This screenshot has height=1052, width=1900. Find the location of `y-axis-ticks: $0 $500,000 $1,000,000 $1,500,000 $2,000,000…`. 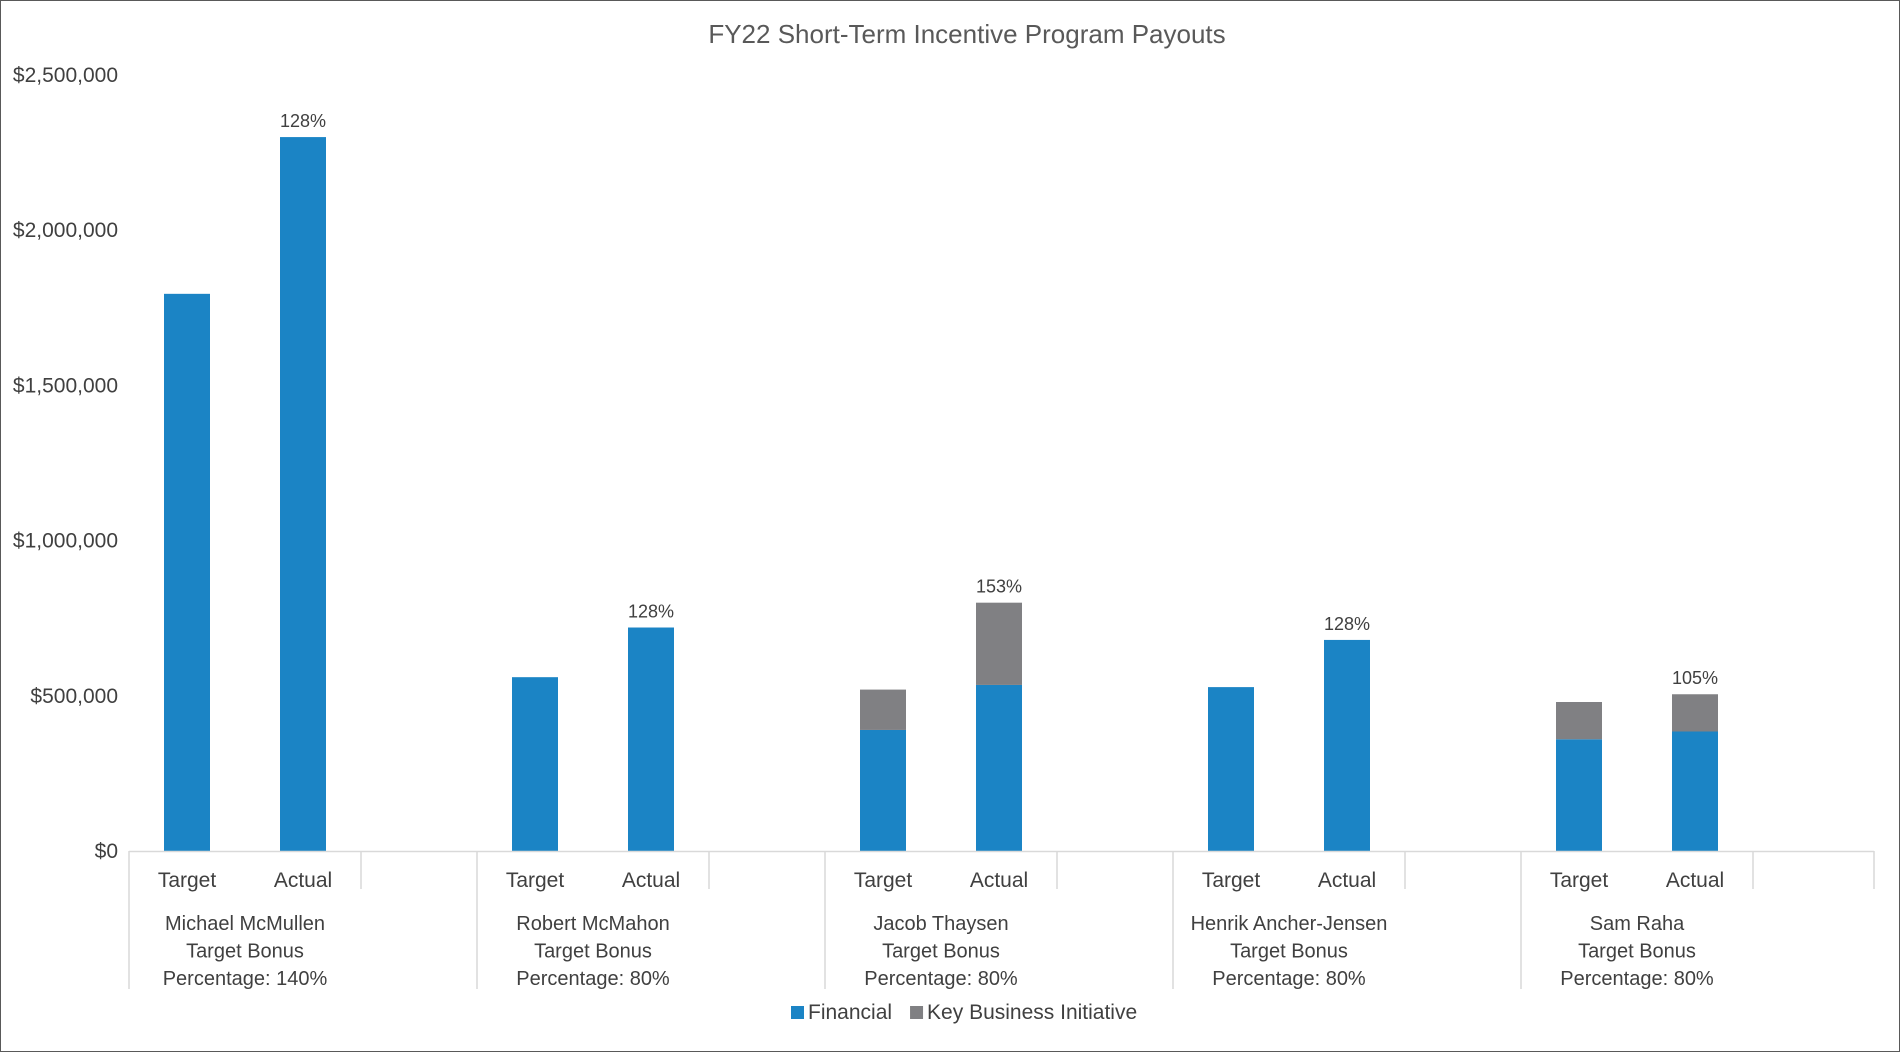

y-axis-ticks: $0 $500,000 $1,000,000 $1,500,000 $2,000,000… is located at coordinates (65, 463).